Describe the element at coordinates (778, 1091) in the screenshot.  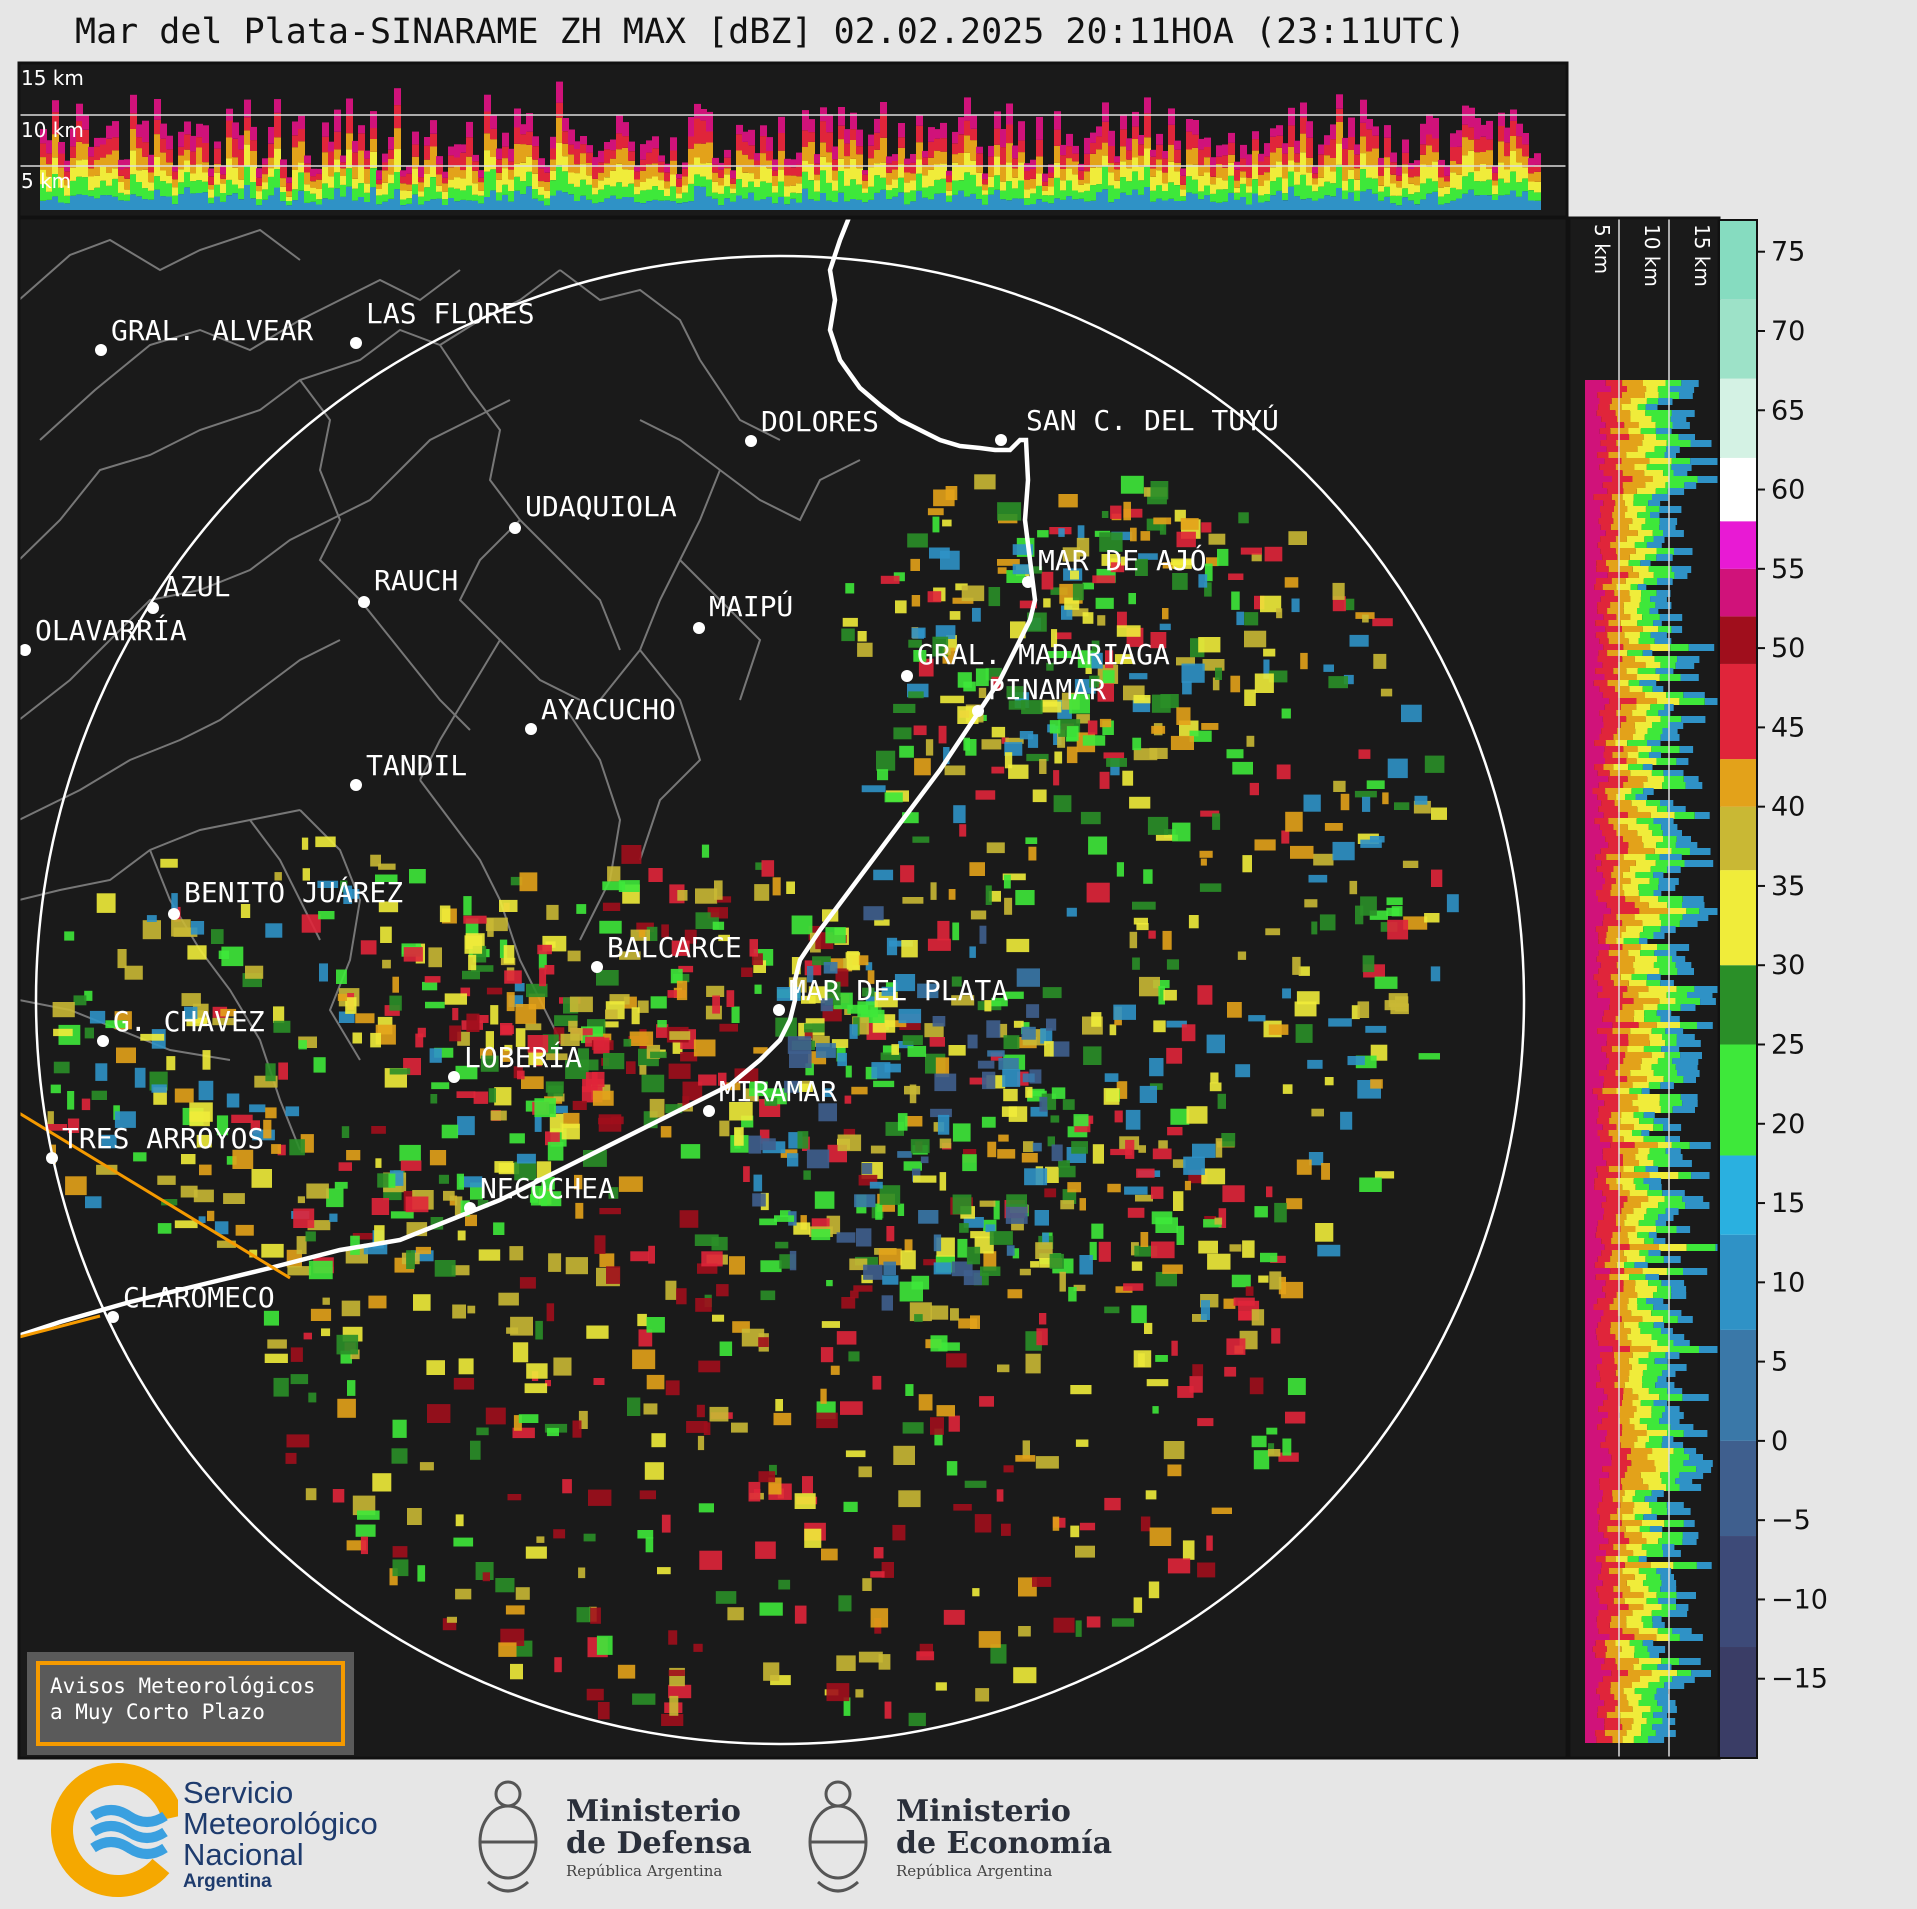
I see `city-label: MIRAMAR` at that location.